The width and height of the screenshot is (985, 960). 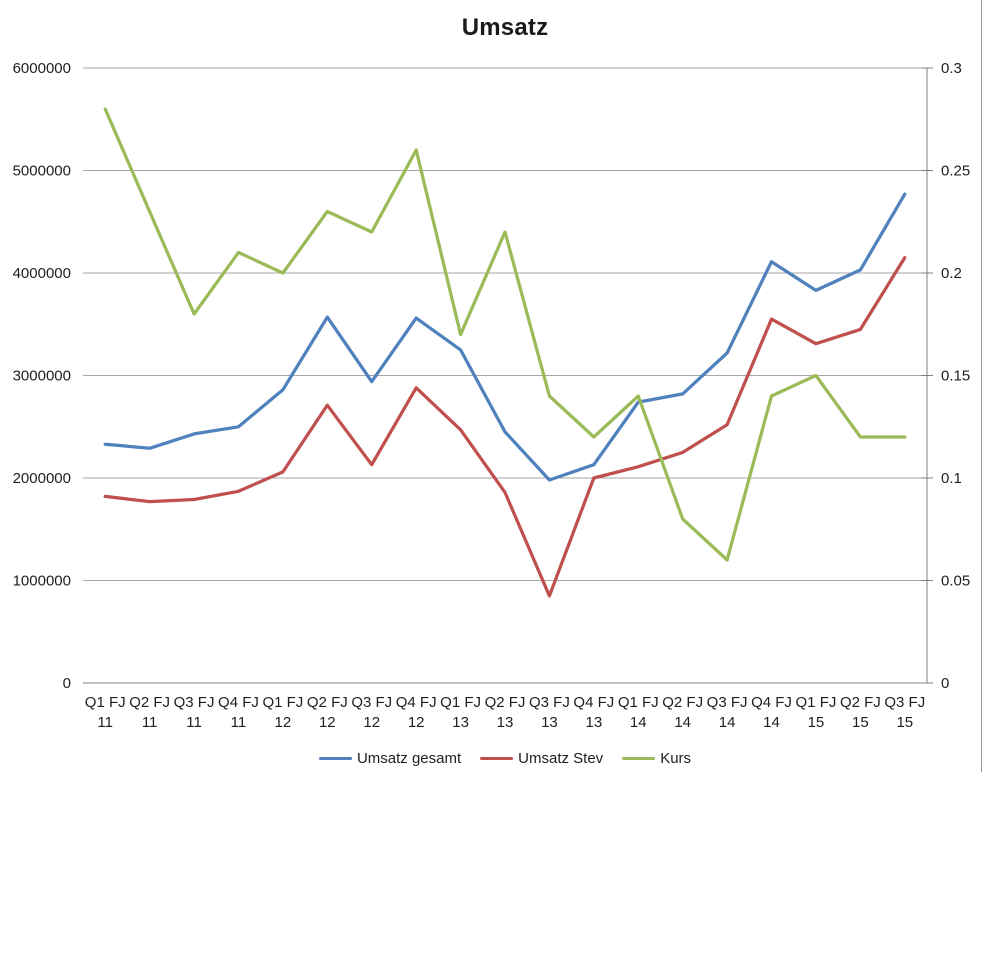 What do you see at coordinates (505, 712) in the screenshot?
I see `x-axis-category-label: Q2 FJ 13` at bounding box center [505, 712].